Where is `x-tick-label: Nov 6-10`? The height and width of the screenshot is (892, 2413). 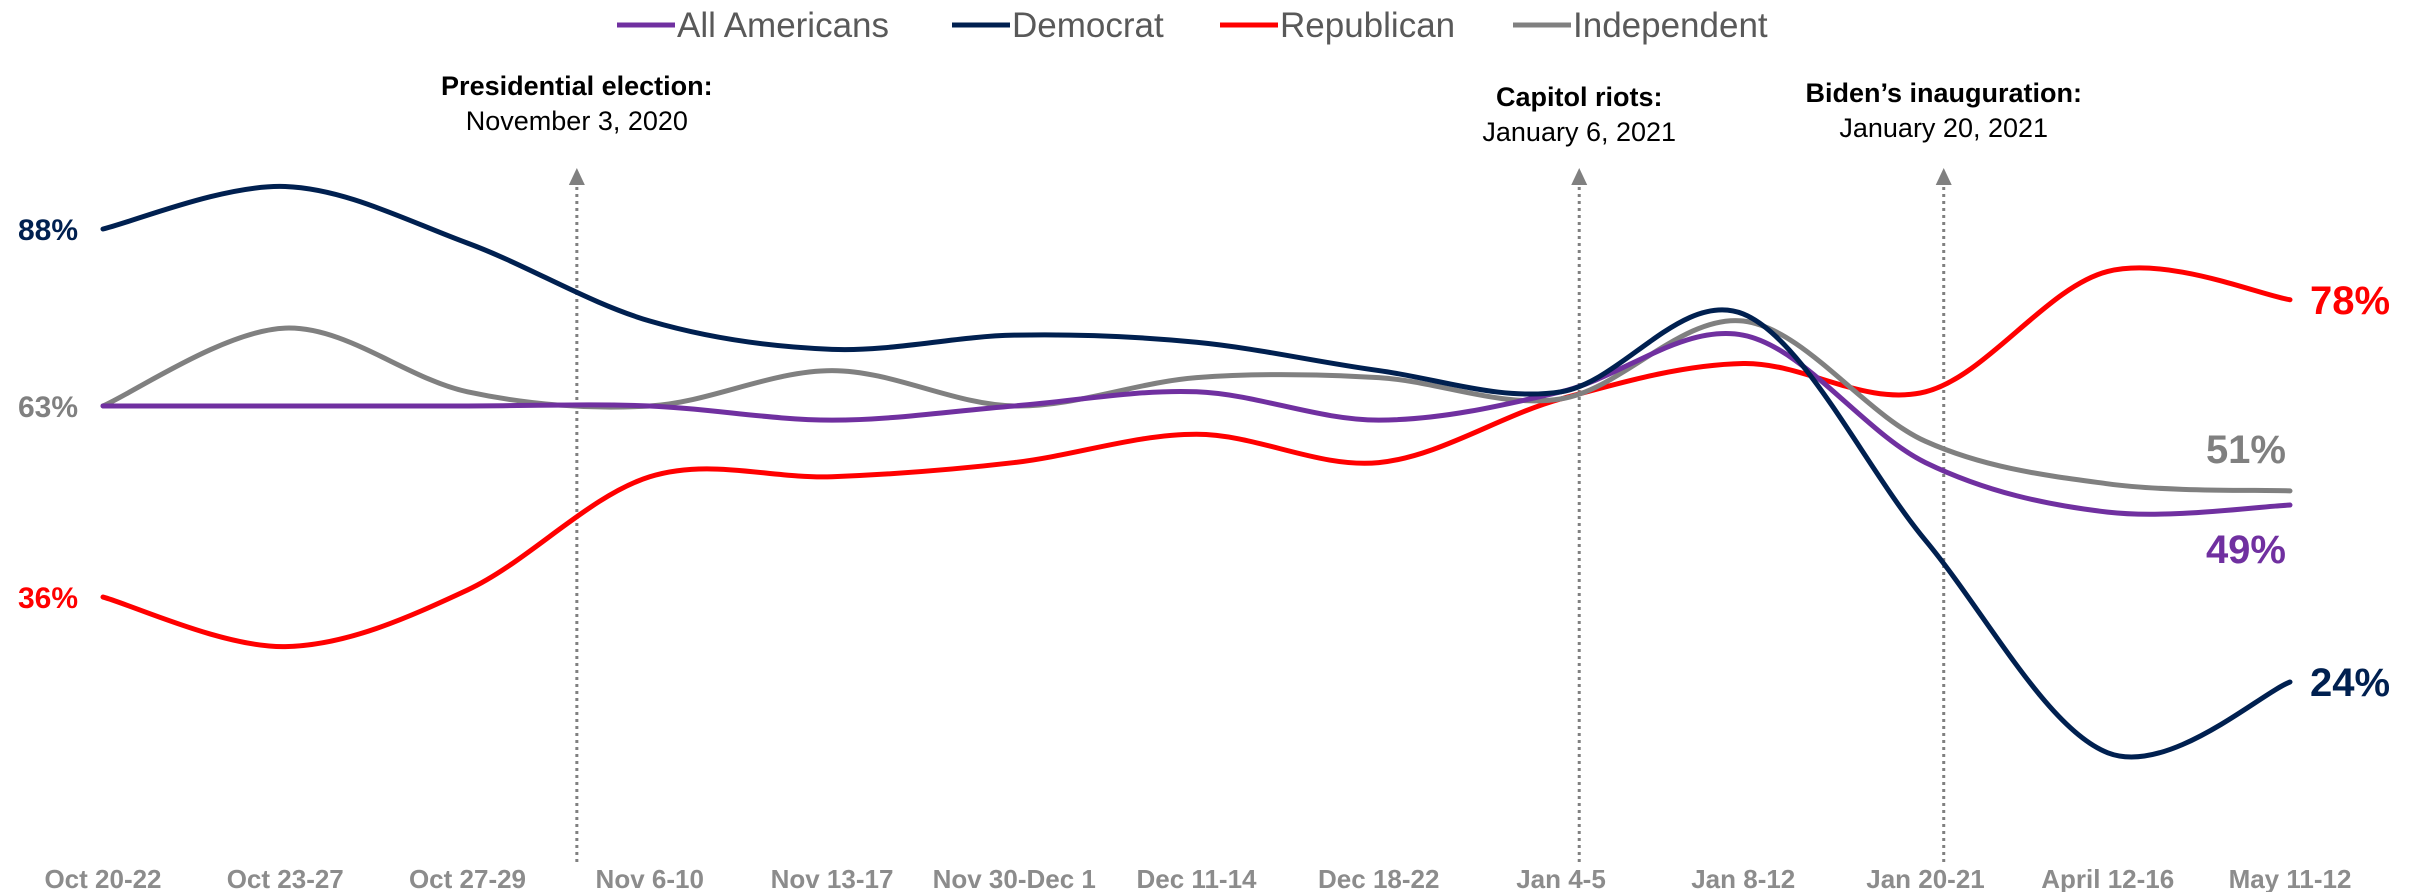 x-tick-label: Nov 6-10 is located at coordinates (650, 878).